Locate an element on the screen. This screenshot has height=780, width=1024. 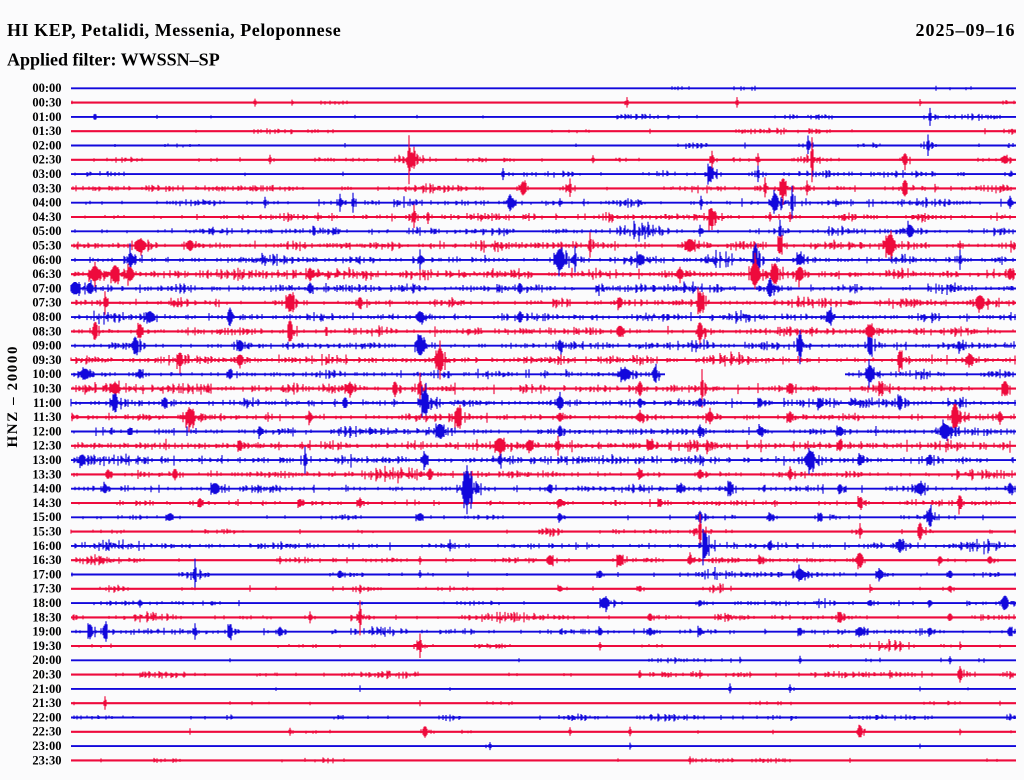
svg-text: 05:30 is located at coordinates (46, 246).